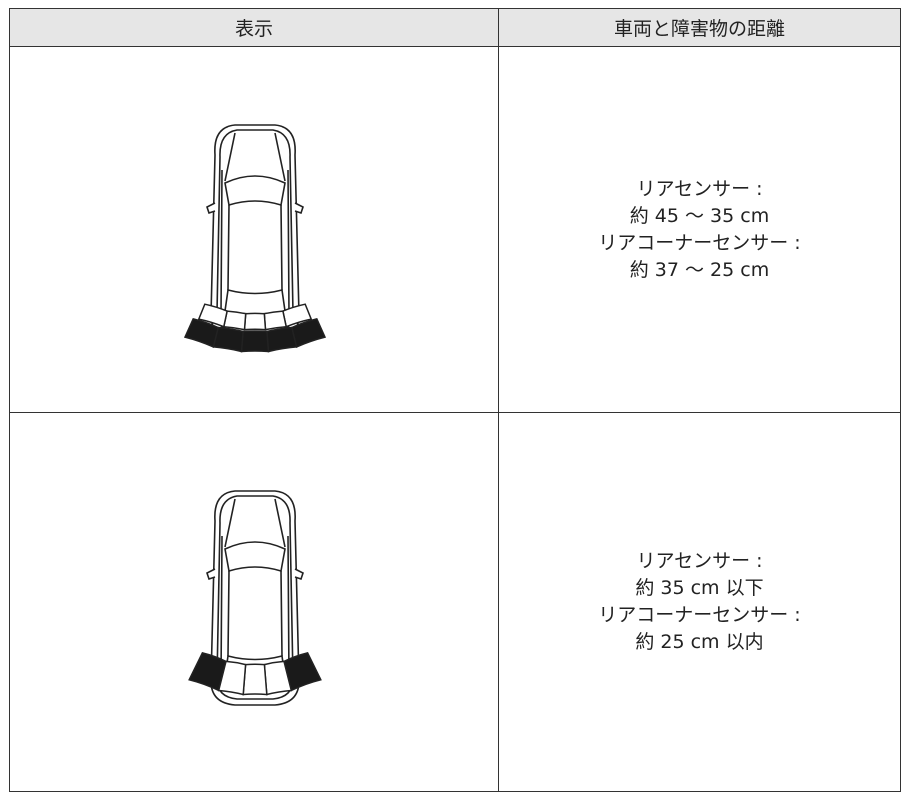 This screenshot has width=911, height=792. I want to click on car-icon, so click(255, 232).